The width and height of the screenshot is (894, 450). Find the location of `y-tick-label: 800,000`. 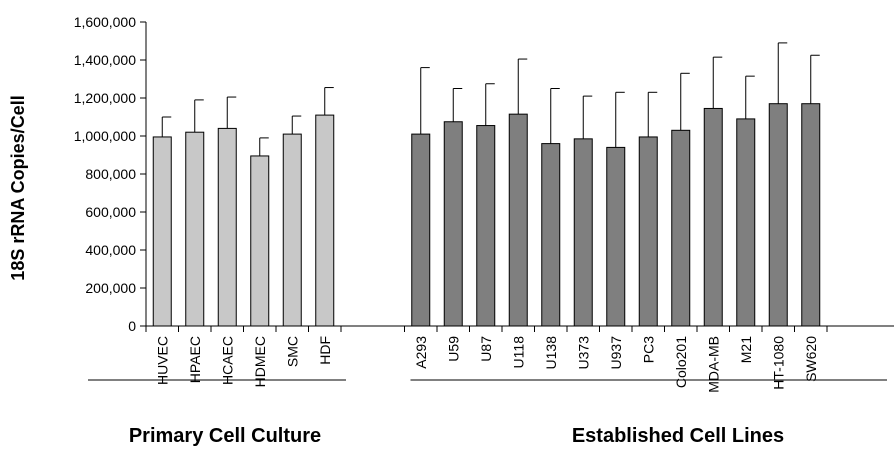

y-tick-label: 800,000 is located at coordinates (110, 174).